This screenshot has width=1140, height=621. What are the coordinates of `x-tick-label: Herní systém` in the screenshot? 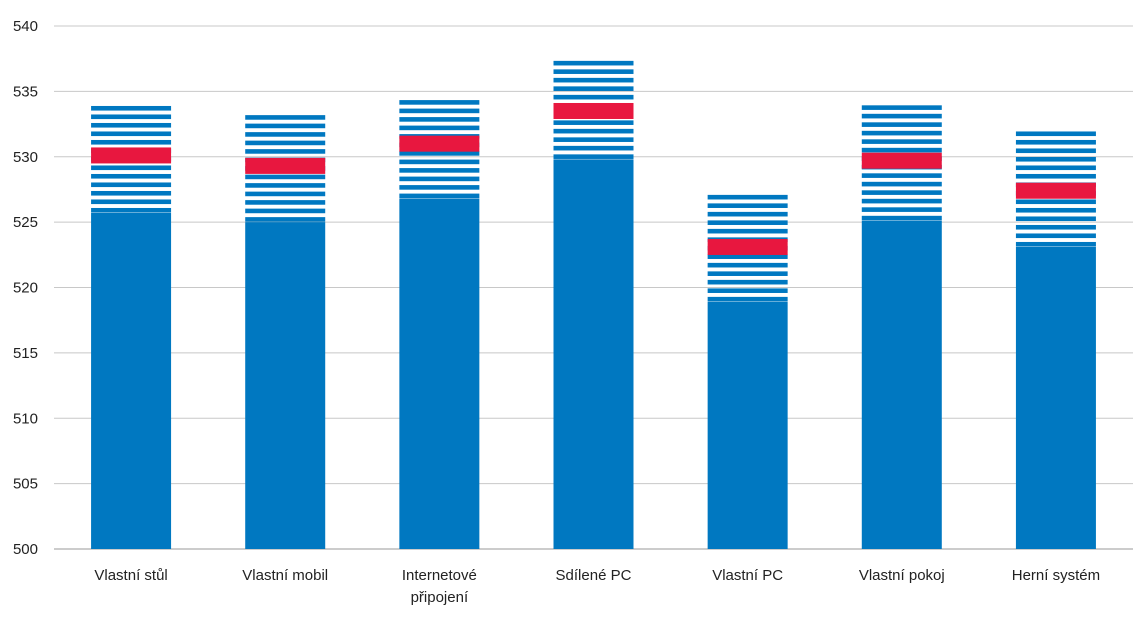 It's located at (1056, 575).